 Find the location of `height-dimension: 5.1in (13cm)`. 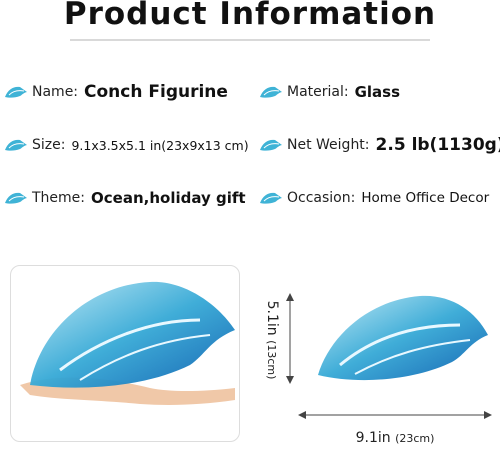

height-dimension: 5.1in (13cm) is located at coordinates (272, 340).